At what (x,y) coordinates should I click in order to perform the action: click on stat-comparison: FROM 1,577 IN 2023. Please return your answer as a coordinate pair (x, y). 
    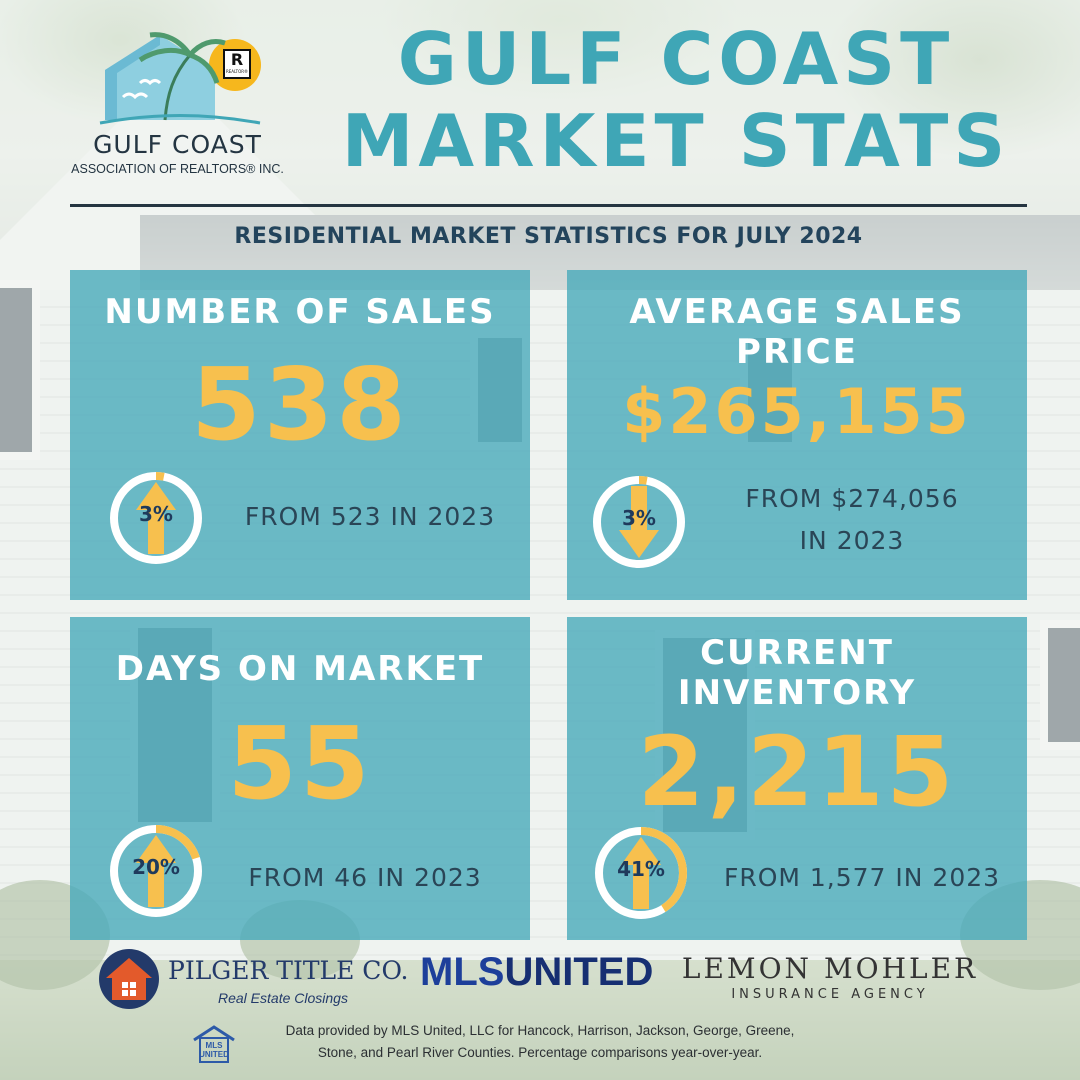
    Looking at the image, I should click on (862, 878).